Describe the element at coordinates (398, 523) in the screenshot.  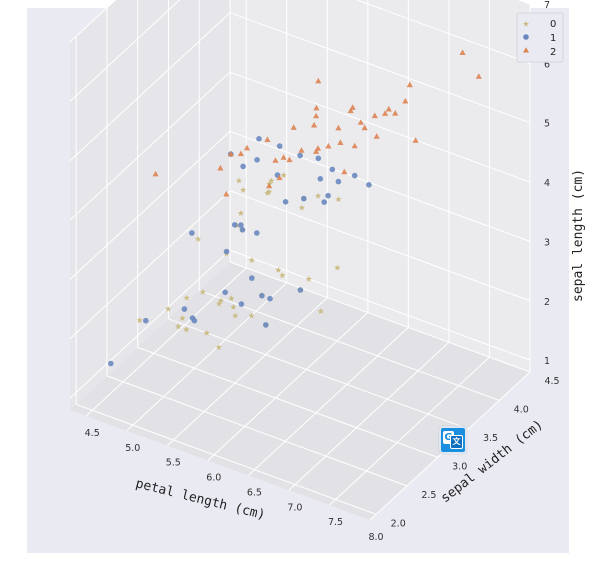
I see `y-tick-label: 2.0` at that location.